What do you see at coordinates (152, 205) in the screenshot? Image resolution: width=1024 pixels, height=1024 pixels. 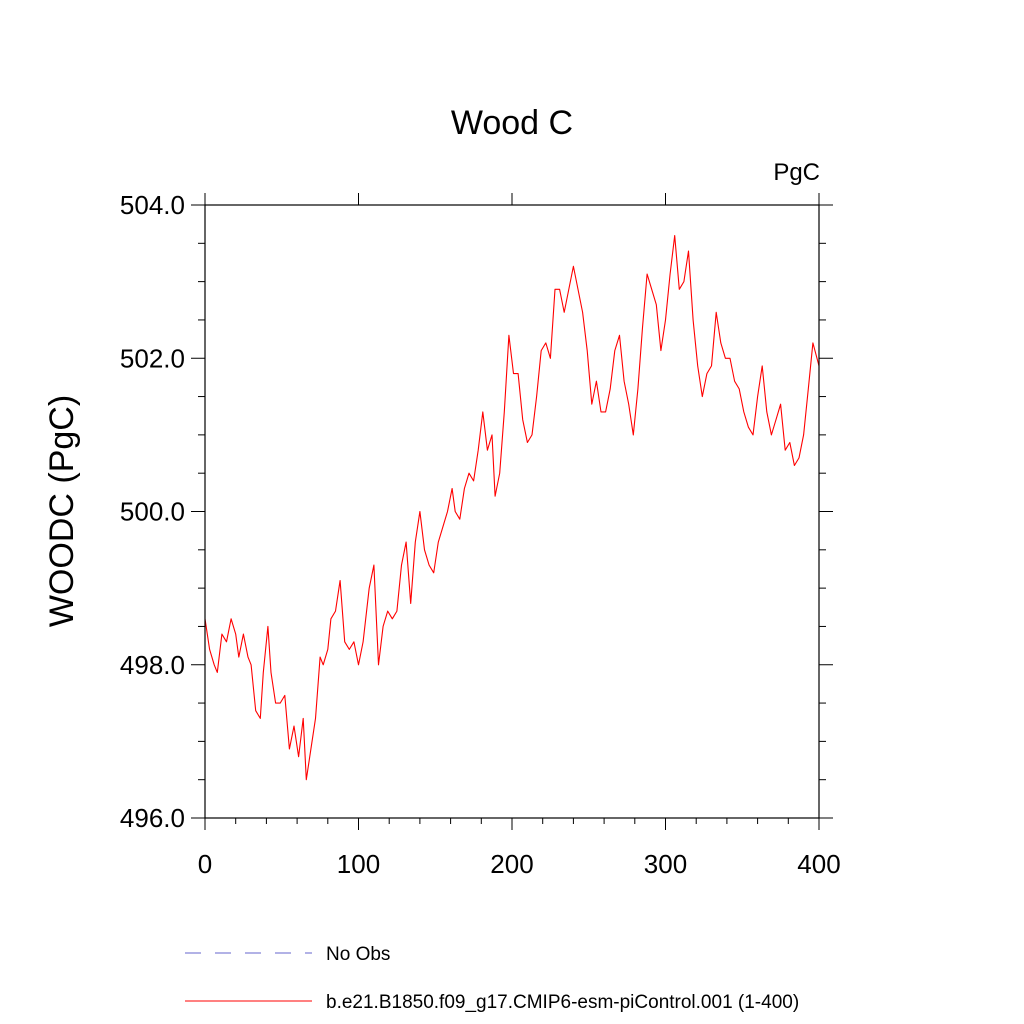 I see `y-tick-label: 504.0` at bounding box center [152, 205].